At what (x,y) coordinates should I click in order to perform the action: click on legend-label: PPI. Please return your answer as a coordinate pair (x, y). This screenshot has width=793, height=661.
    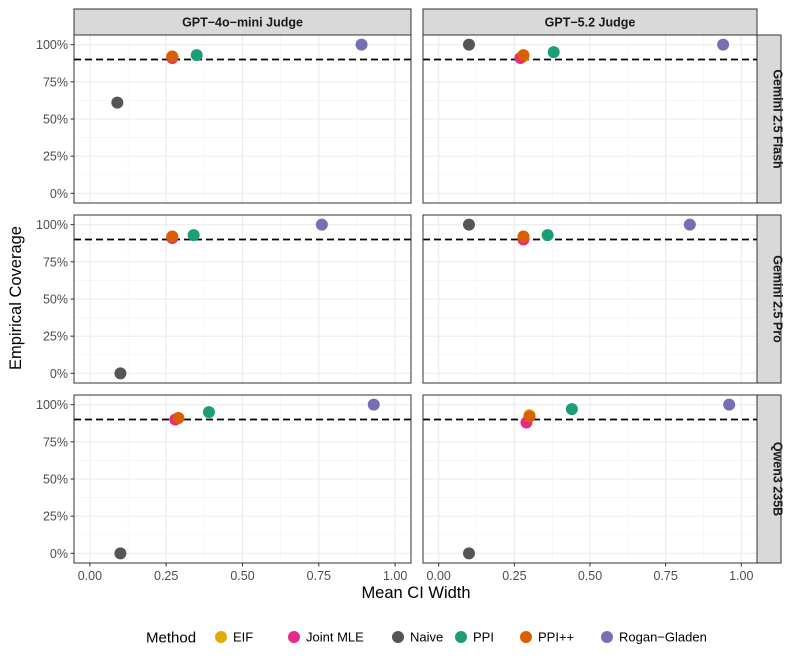
    Looking at the image, I should click on (483, 637).